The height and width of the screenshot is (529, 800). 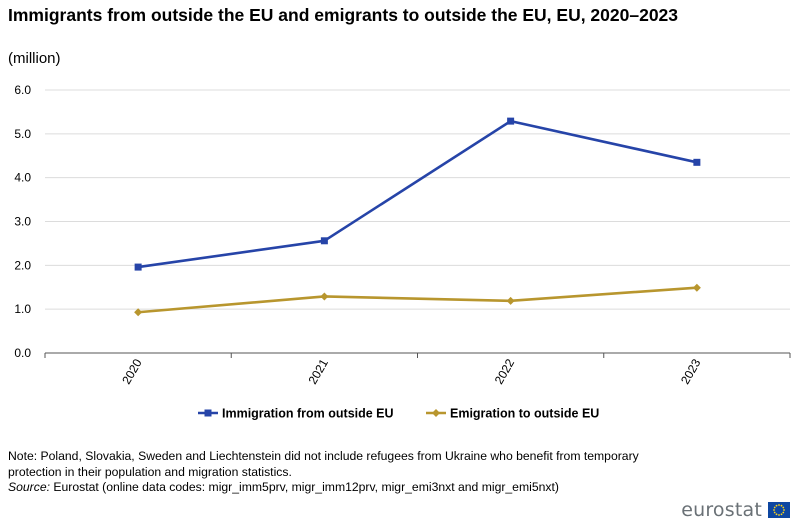 What do you see at coordinates (779, 510) in the screenshot?
I see `eu-flag-icon` at bounding box center [779, 510].